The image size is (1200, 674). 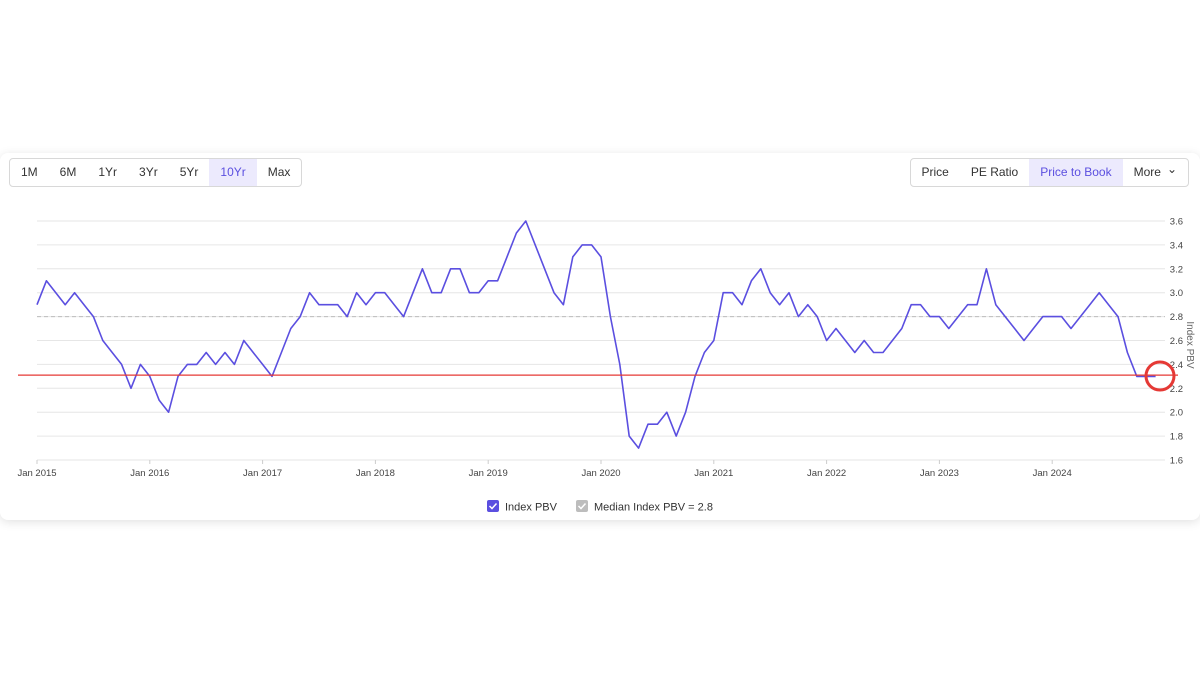 I want to click on y-axis-label: Index PBV, so click(x=1189, y=345).